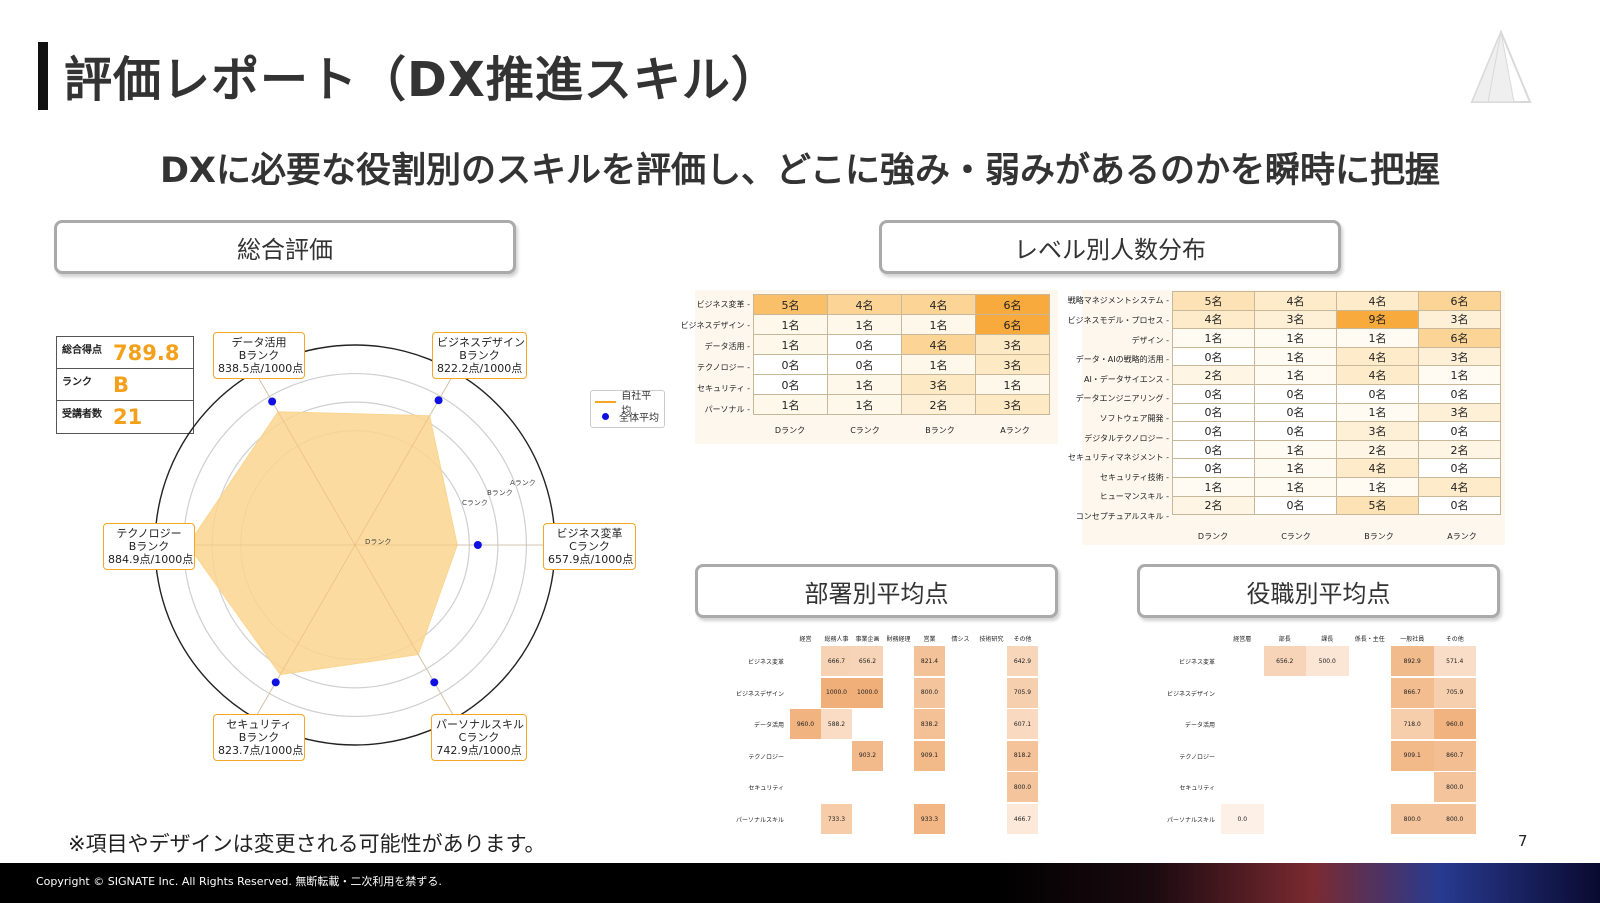 The image size is (1600, 903). Describe the element at coordinates (1327, 639) in the screenshot. I see `avg-column-label: 課長` at that location.